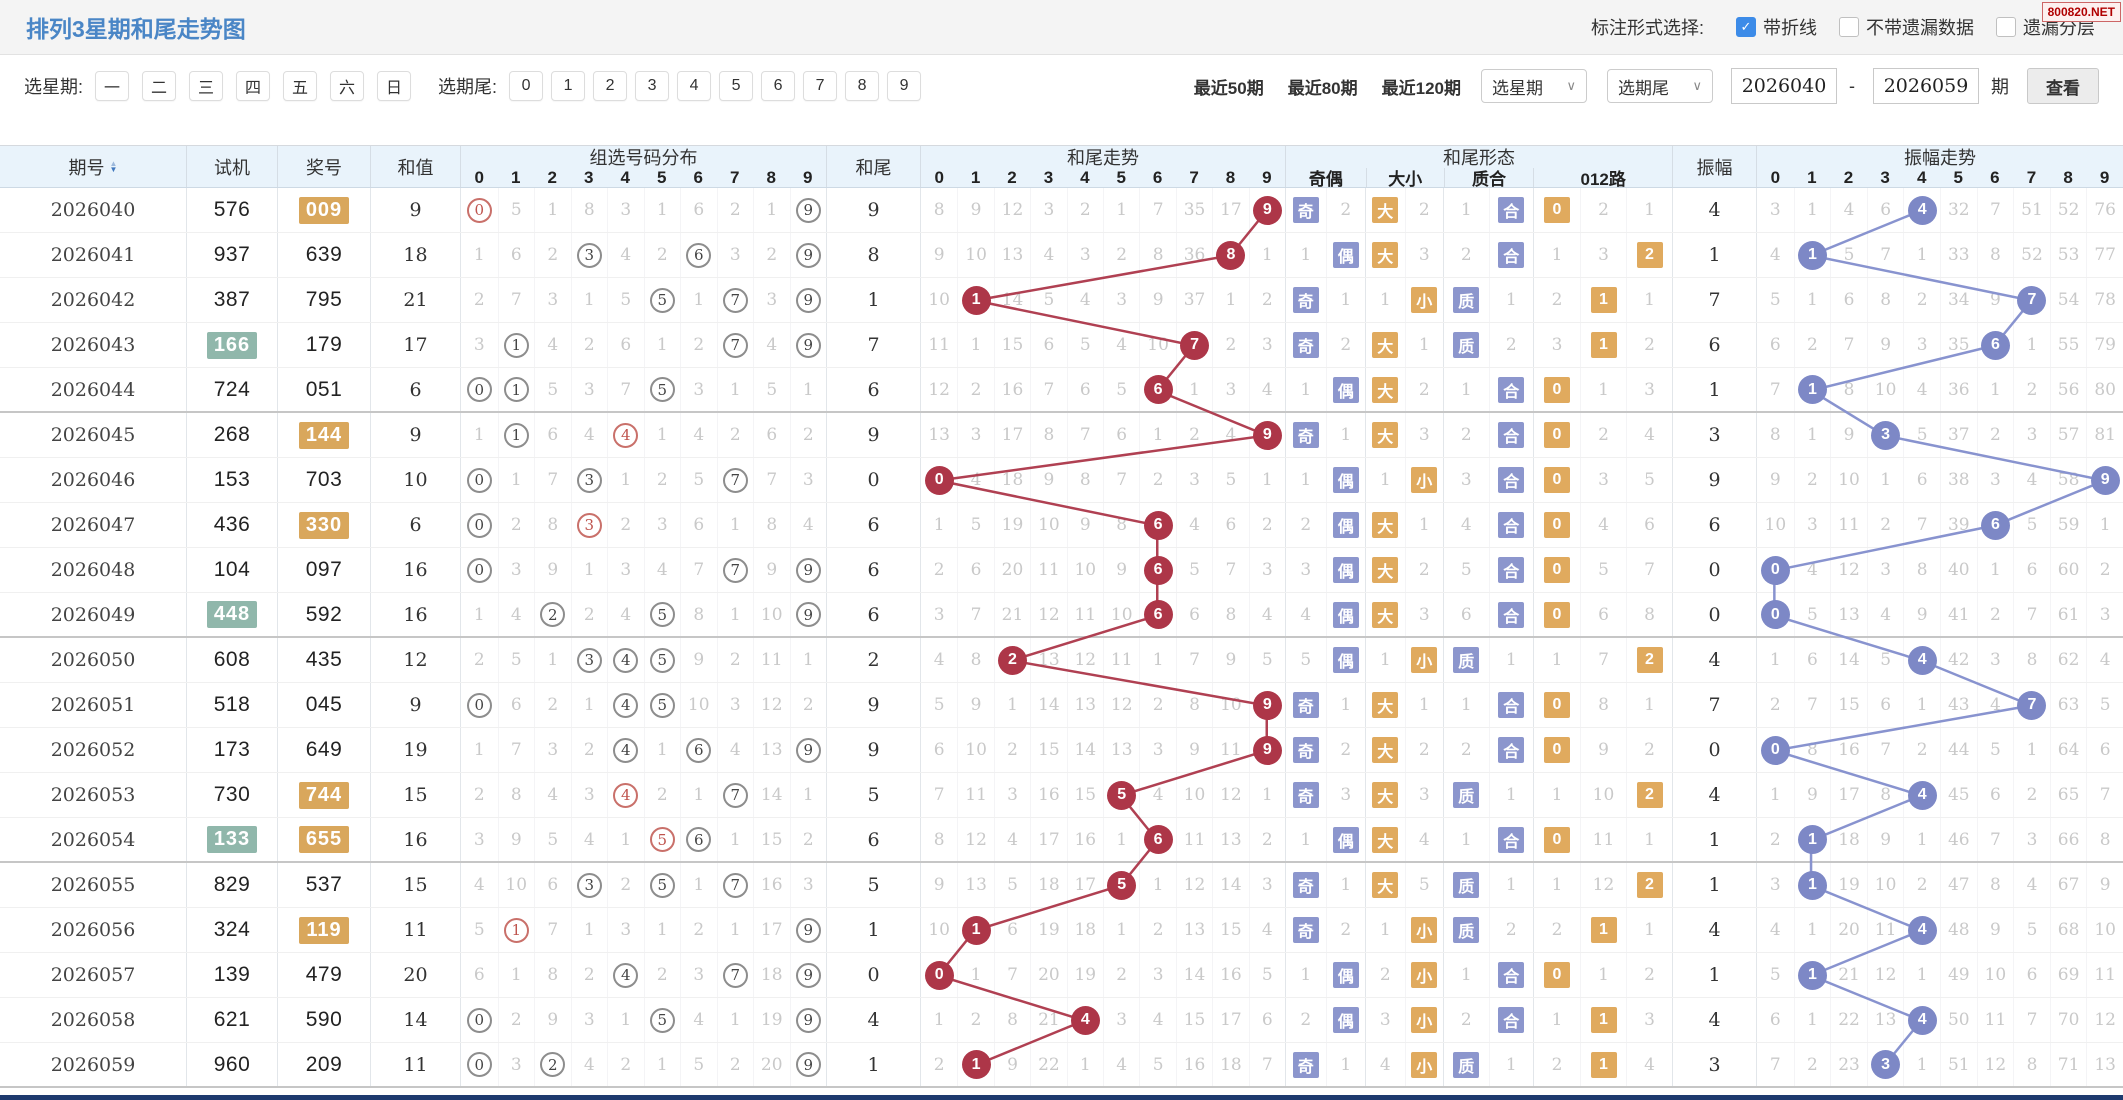 The width and height of the screenshot is (2123, 1100). What do you see at coordinates (394, 86) in the screenshot?
I see `week-button-日: 日` at bounding box center [394, 86].